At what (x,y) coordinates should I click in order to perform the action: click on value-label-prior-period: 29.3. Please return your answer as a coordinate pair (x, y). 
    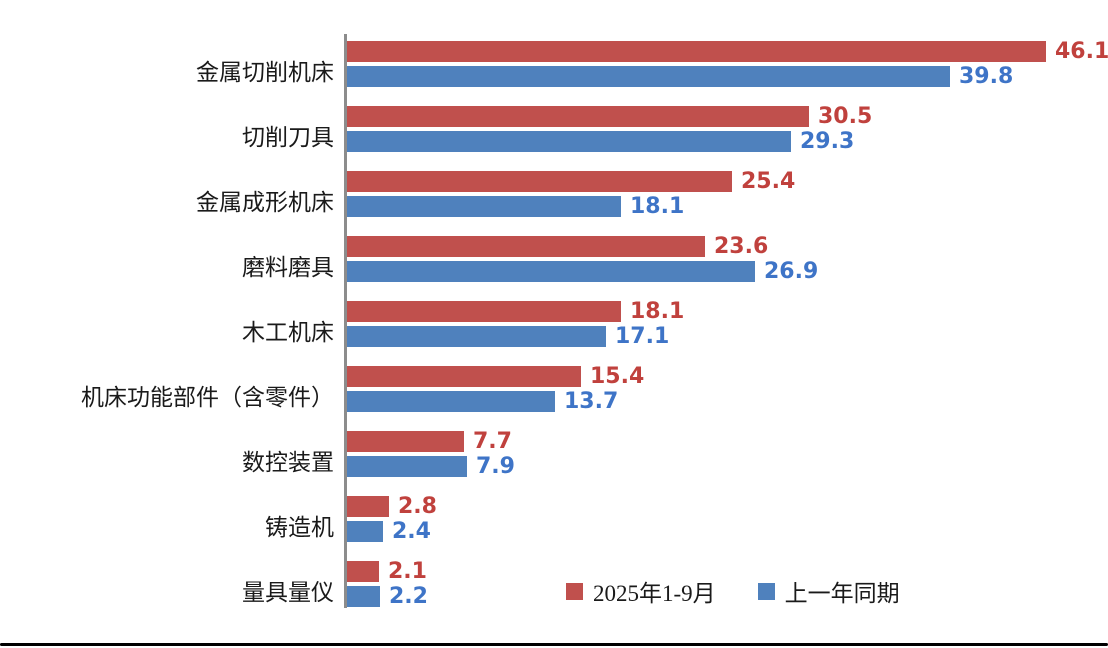
    Looking at the image, I should click on (827, 141).